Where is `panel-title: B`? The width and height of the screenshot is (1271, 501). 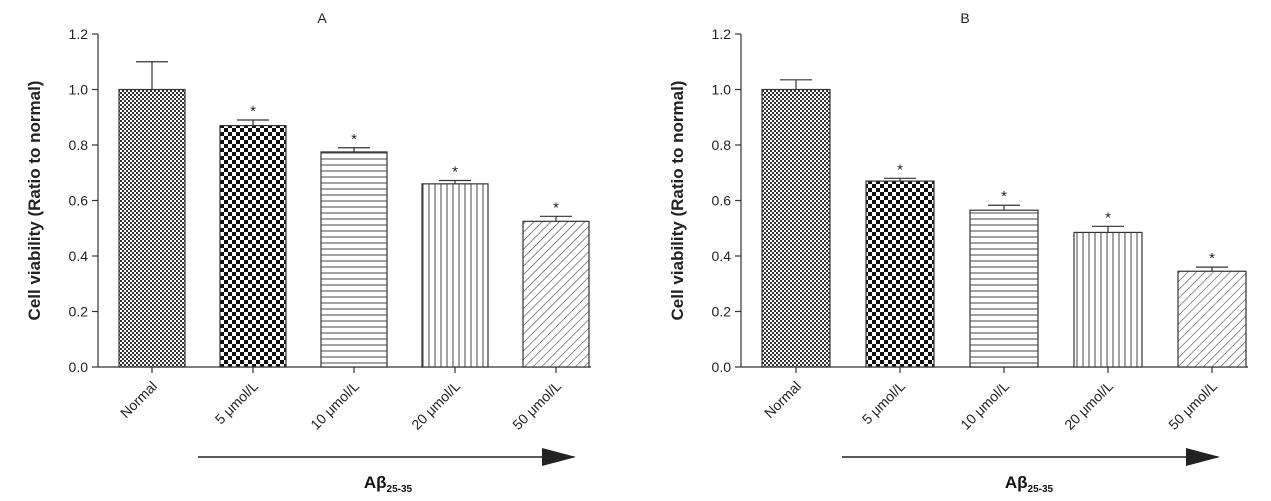
panel-title: B is located at coordinates (964, 18).